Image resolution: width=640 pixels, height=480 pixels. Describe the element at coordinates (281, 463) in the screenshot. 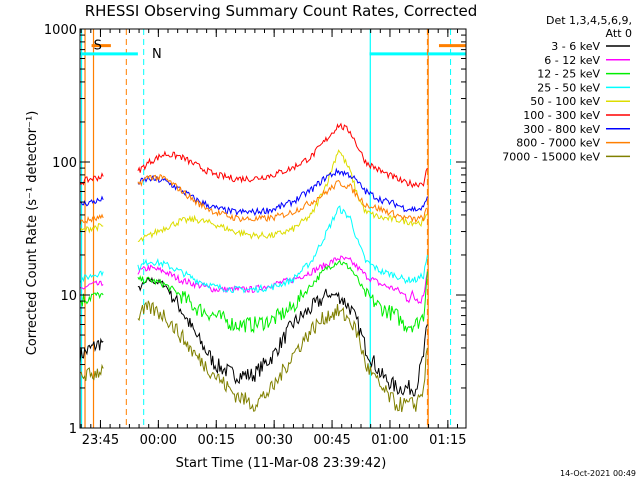

I see `x-axis-label: Start Time (11-Mar-08 23:39:42)` at that location.